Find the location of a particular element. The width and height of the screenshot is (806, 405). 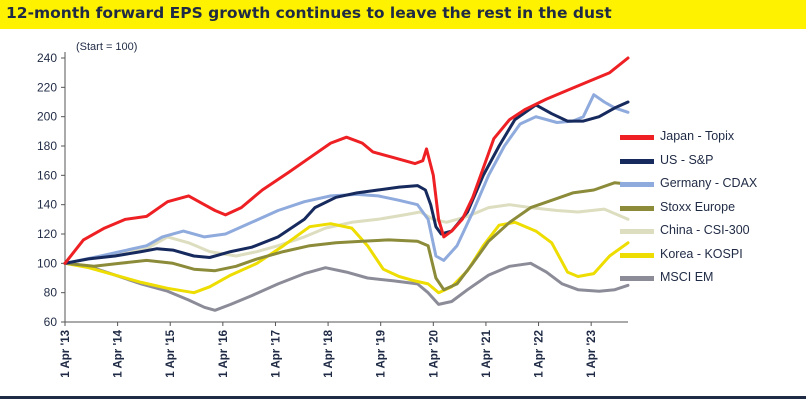

chart-annotation: (Start = 100) is located at coordinates (106, 47).